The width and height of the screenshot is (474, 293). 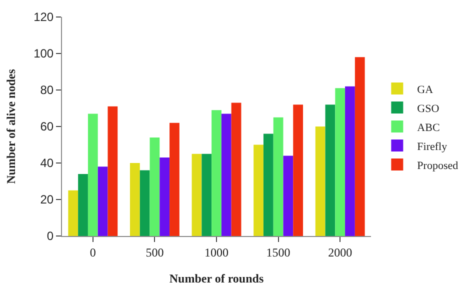 What do you see at coordinates (47, 127) in the screenshot?
I see `y-tick-label: 60` at bounding box center [47, 127].